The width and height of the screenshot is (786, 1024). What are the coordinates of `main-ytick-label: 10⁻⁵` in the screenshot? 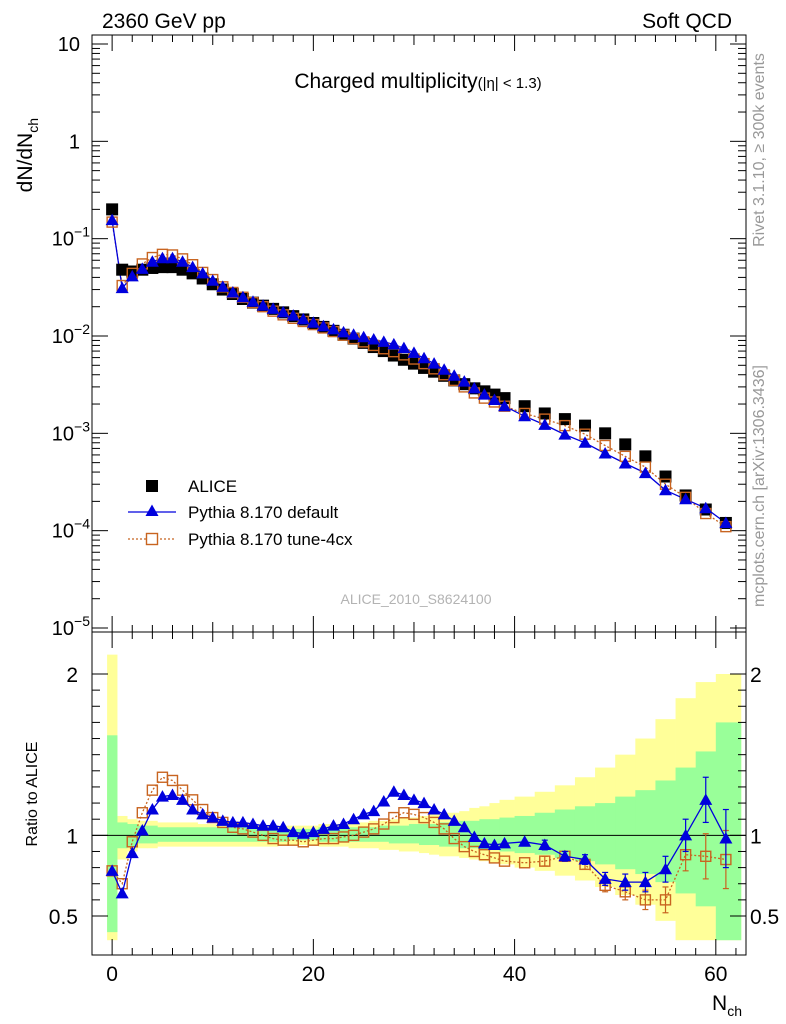 It's located at (71, 626).